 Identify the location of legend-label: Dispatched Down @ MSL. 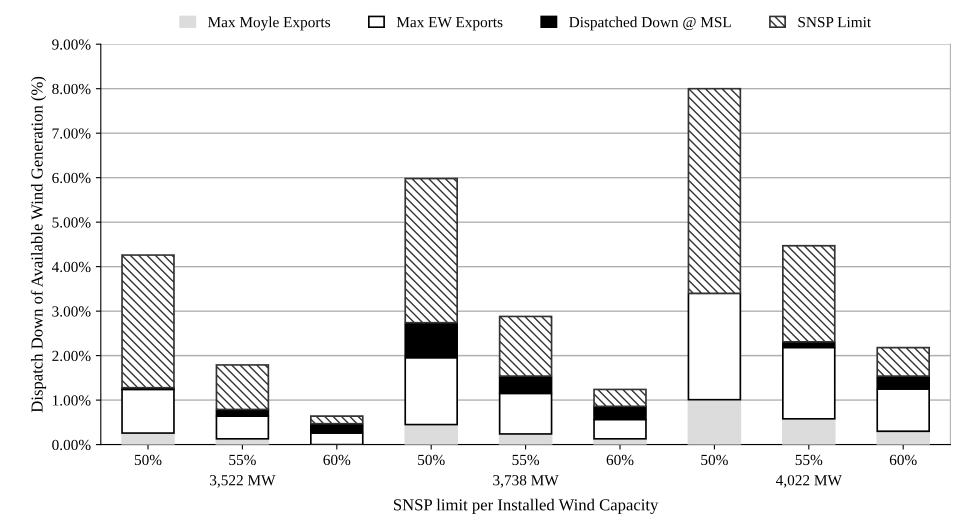
(650, 23).